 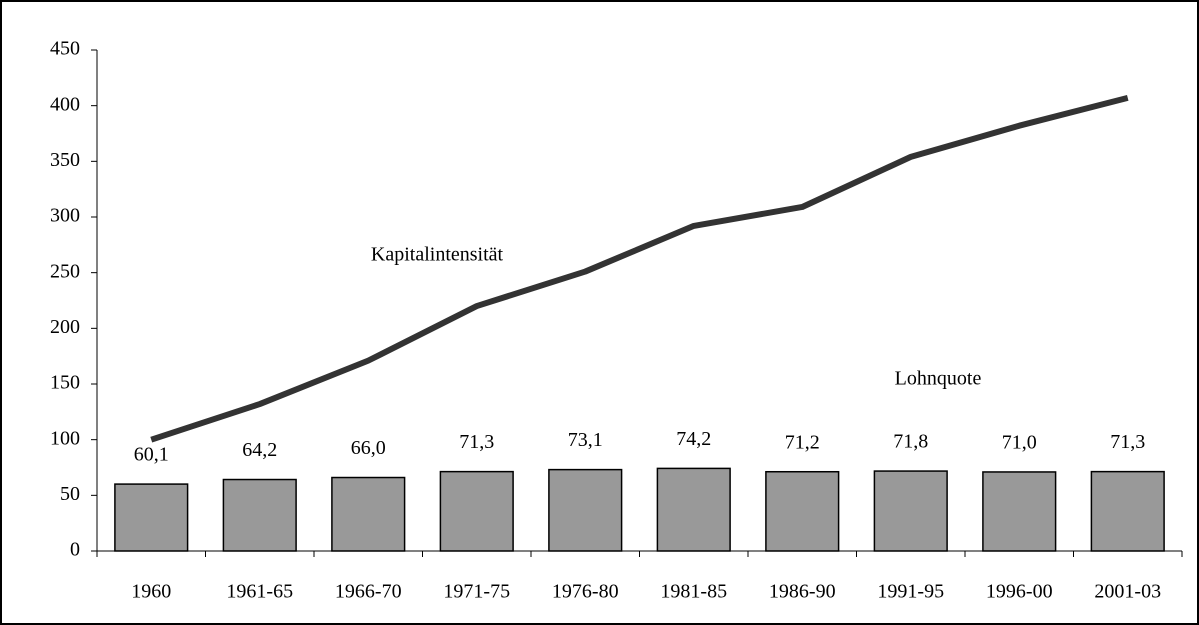 I want to click on y-tick-label: 0, so click(x=75, y=550).